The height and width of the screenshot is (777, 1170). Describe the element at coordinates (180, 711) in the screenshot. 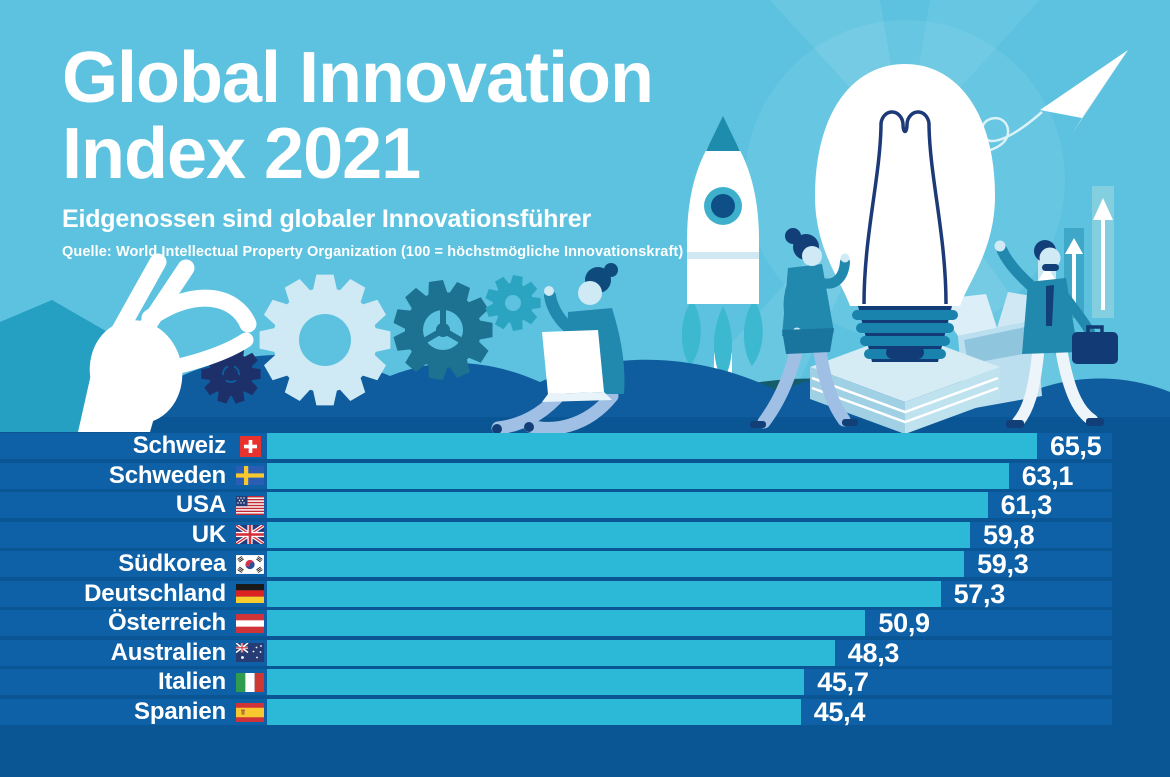

I see `country-label: Spanien` at that location.